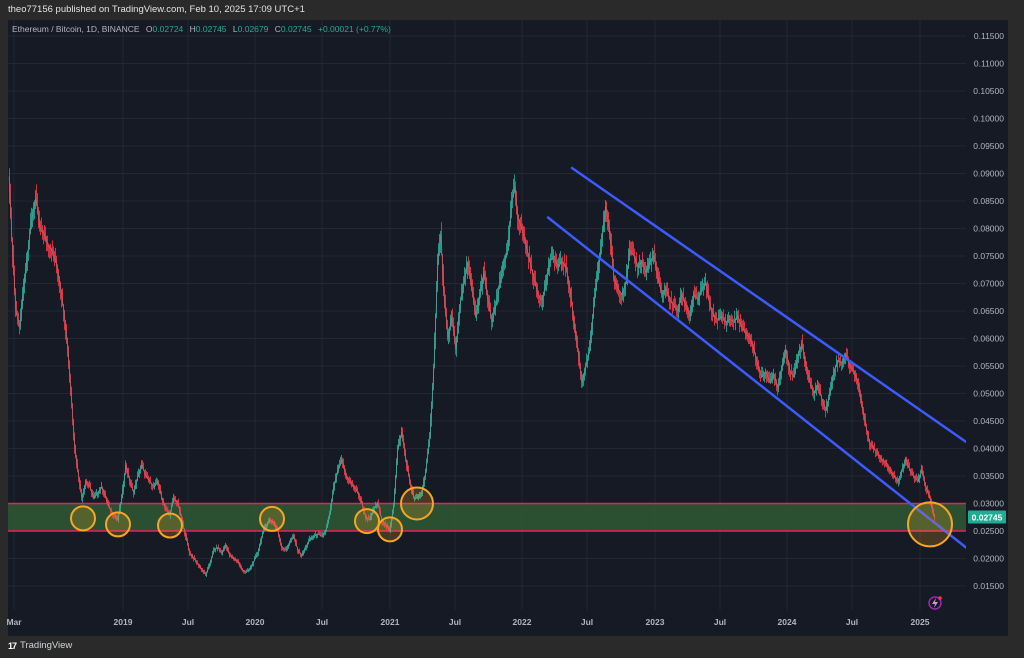 This screenshot has height=658, width=1024. I want to click on low-label: L, so click(235, 29).